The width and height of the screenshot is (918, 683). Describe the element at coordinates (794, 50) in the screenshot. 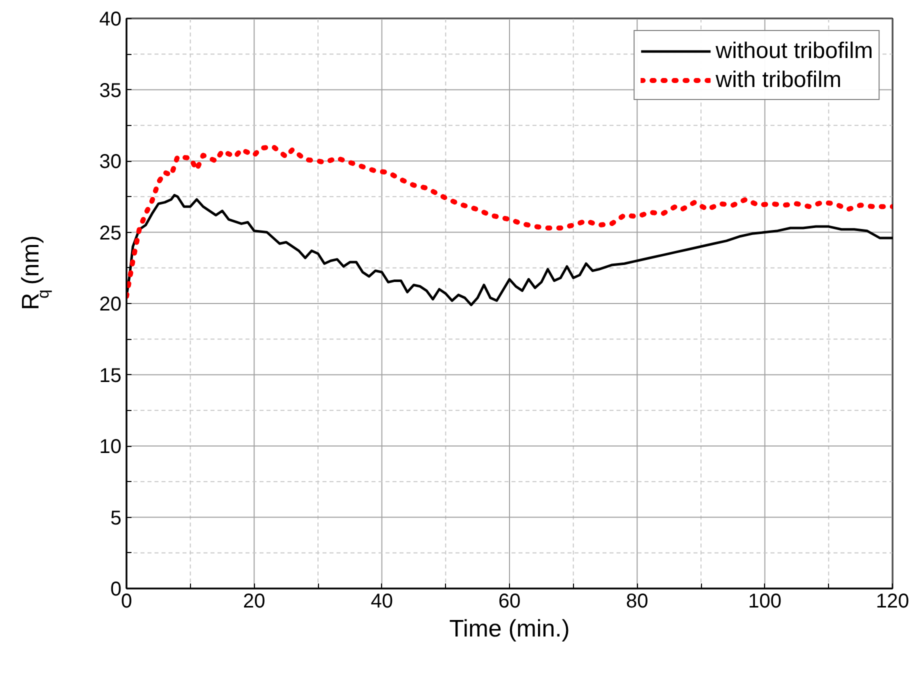

I see `legend-label: without tribofilm` at that location.